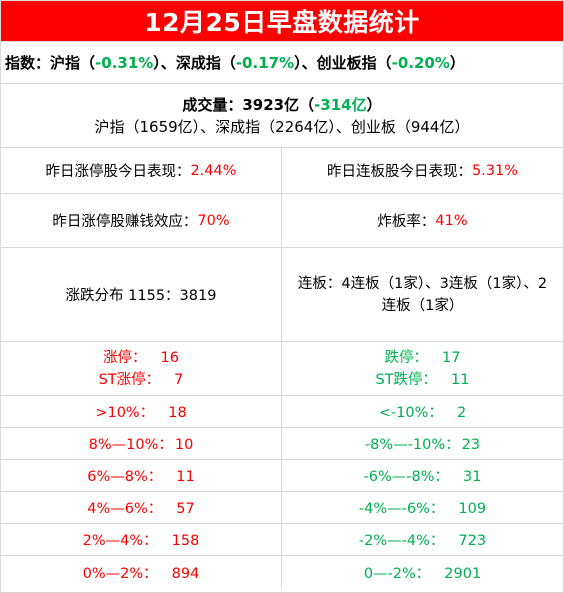 This screenshot has width=564, height=593. I want to click on sh-index-value: -0.31%, so click(124, 62).